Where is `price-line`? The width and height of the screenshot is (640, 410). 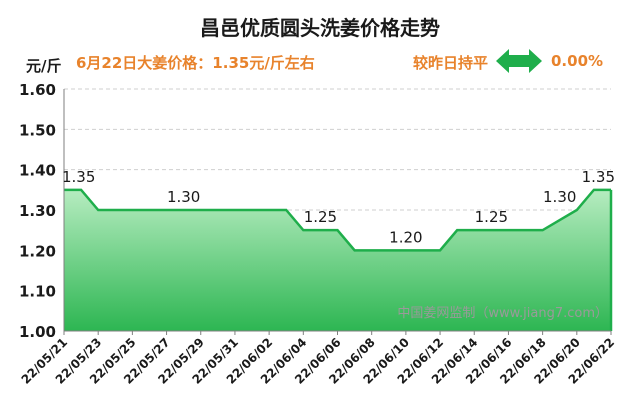 price-line is located at coordinates (337, 220).